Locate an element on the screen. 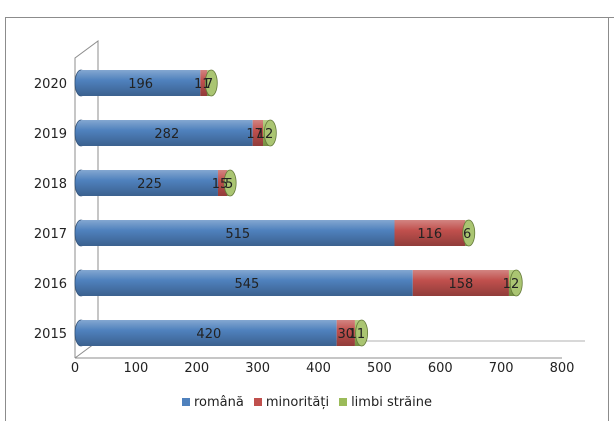  bar-romana-2016 is located at coordinates (247, 283).